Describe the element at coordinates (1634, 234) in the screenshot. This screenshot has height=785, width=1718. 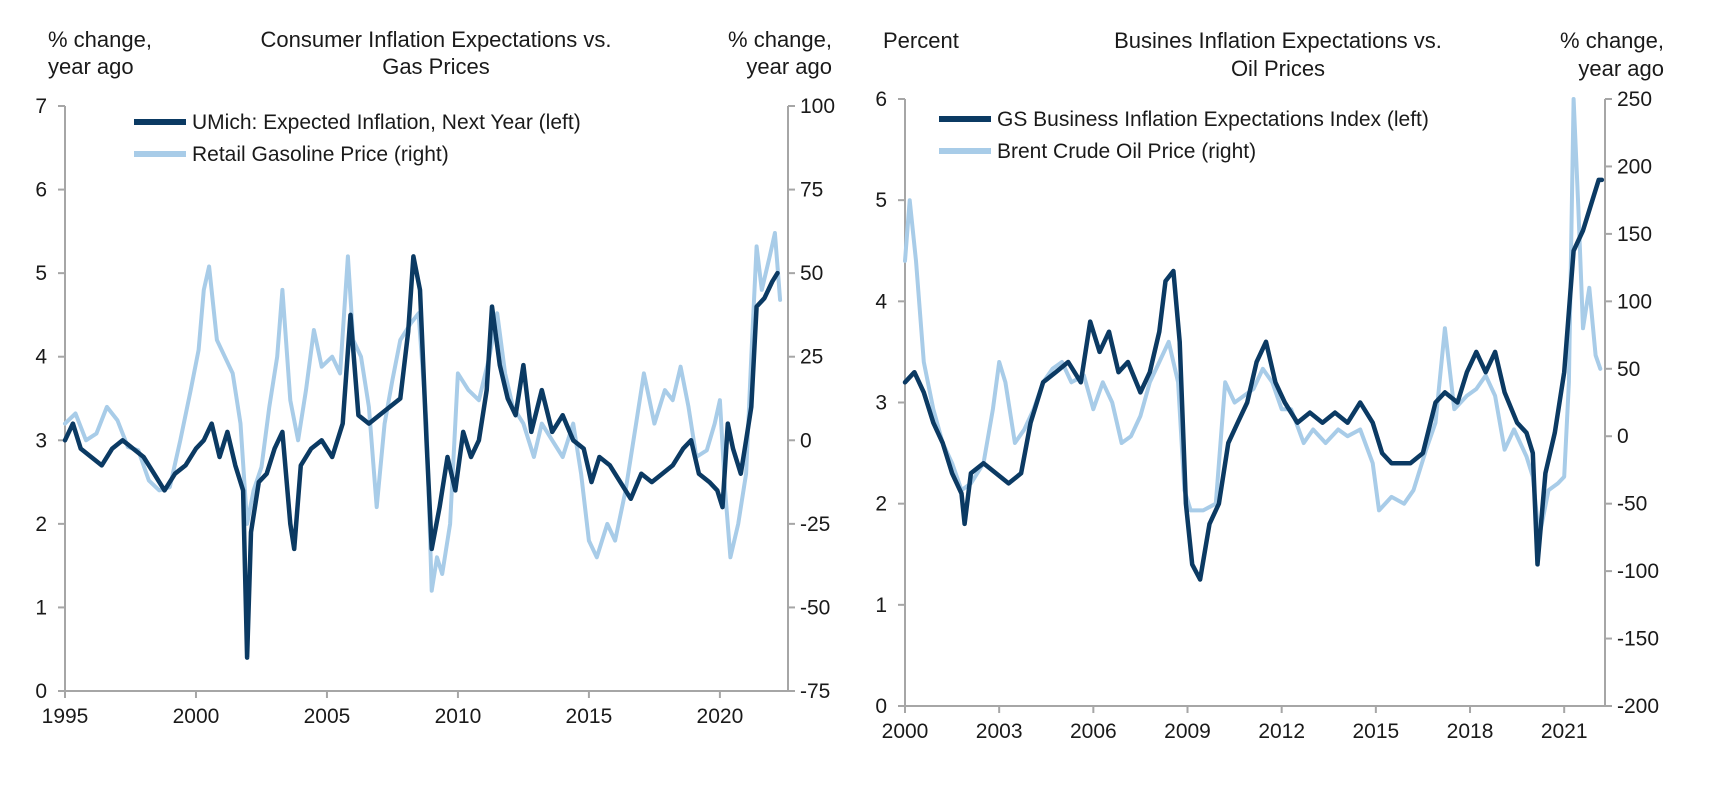
I see `right-tick-label: 150` at that location.